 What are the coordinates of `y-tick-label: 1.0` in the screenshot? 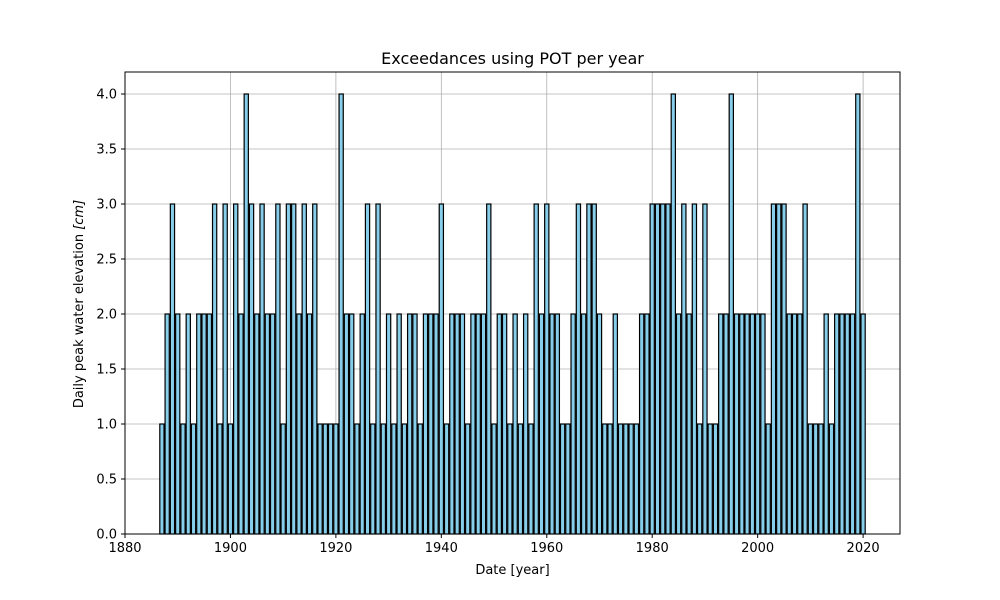 It's located at (106, 425).